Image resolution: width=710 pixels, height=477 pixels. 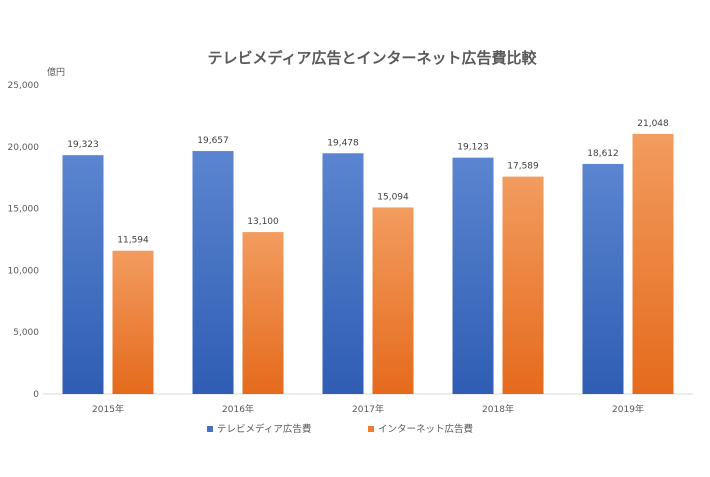 I want to click on x-tick-label: 2015年, so click(x=108, y=409).